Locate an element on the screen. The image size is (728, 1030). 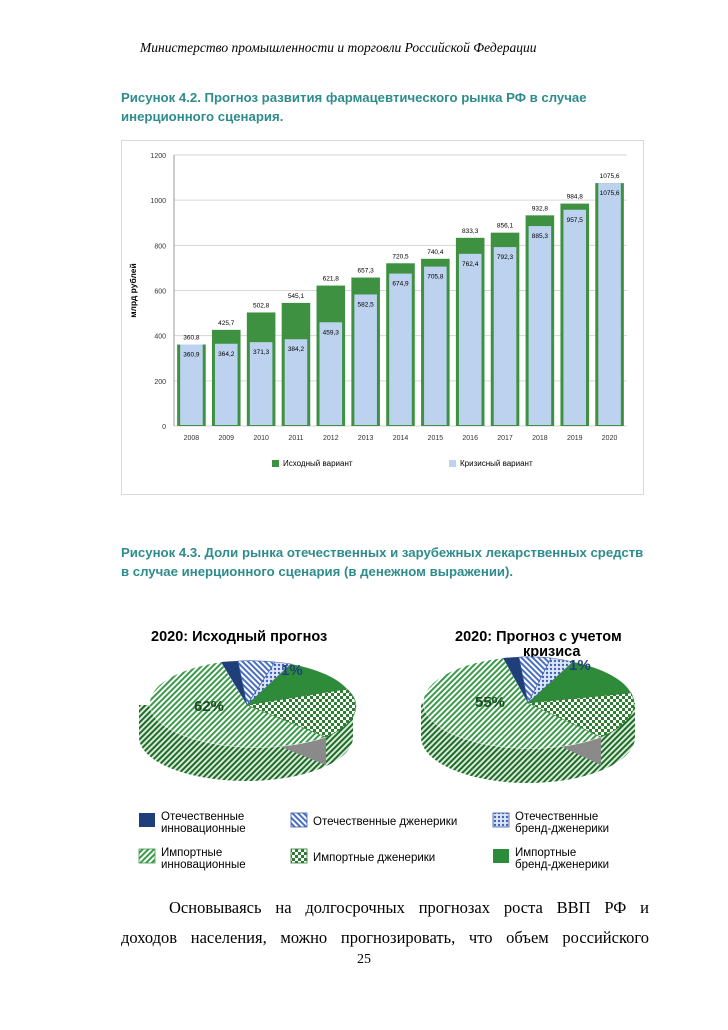
data-label-base: 360,8 is located at coordinates (191, 338).